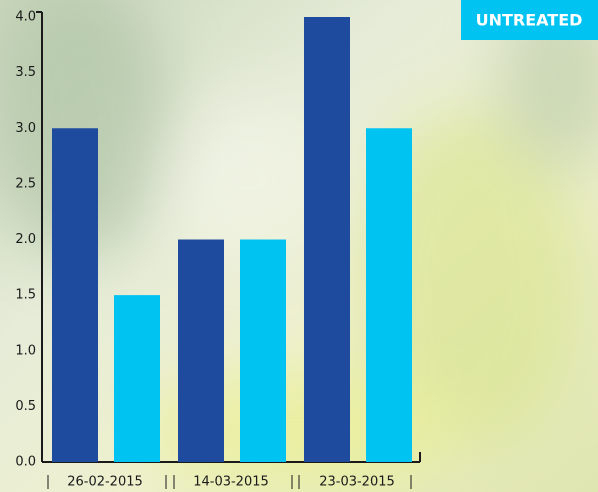 The image size is (598, 492). Describe the element at coordinates (25, 462) in the screenshot. I see `y-tick-label: 0.0` at that location.